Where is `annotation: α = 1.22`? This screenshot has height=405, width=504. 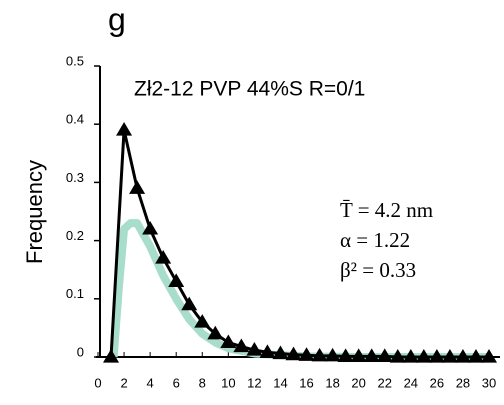
annotation: α = 1.22 is located at coordinates (375, 240).